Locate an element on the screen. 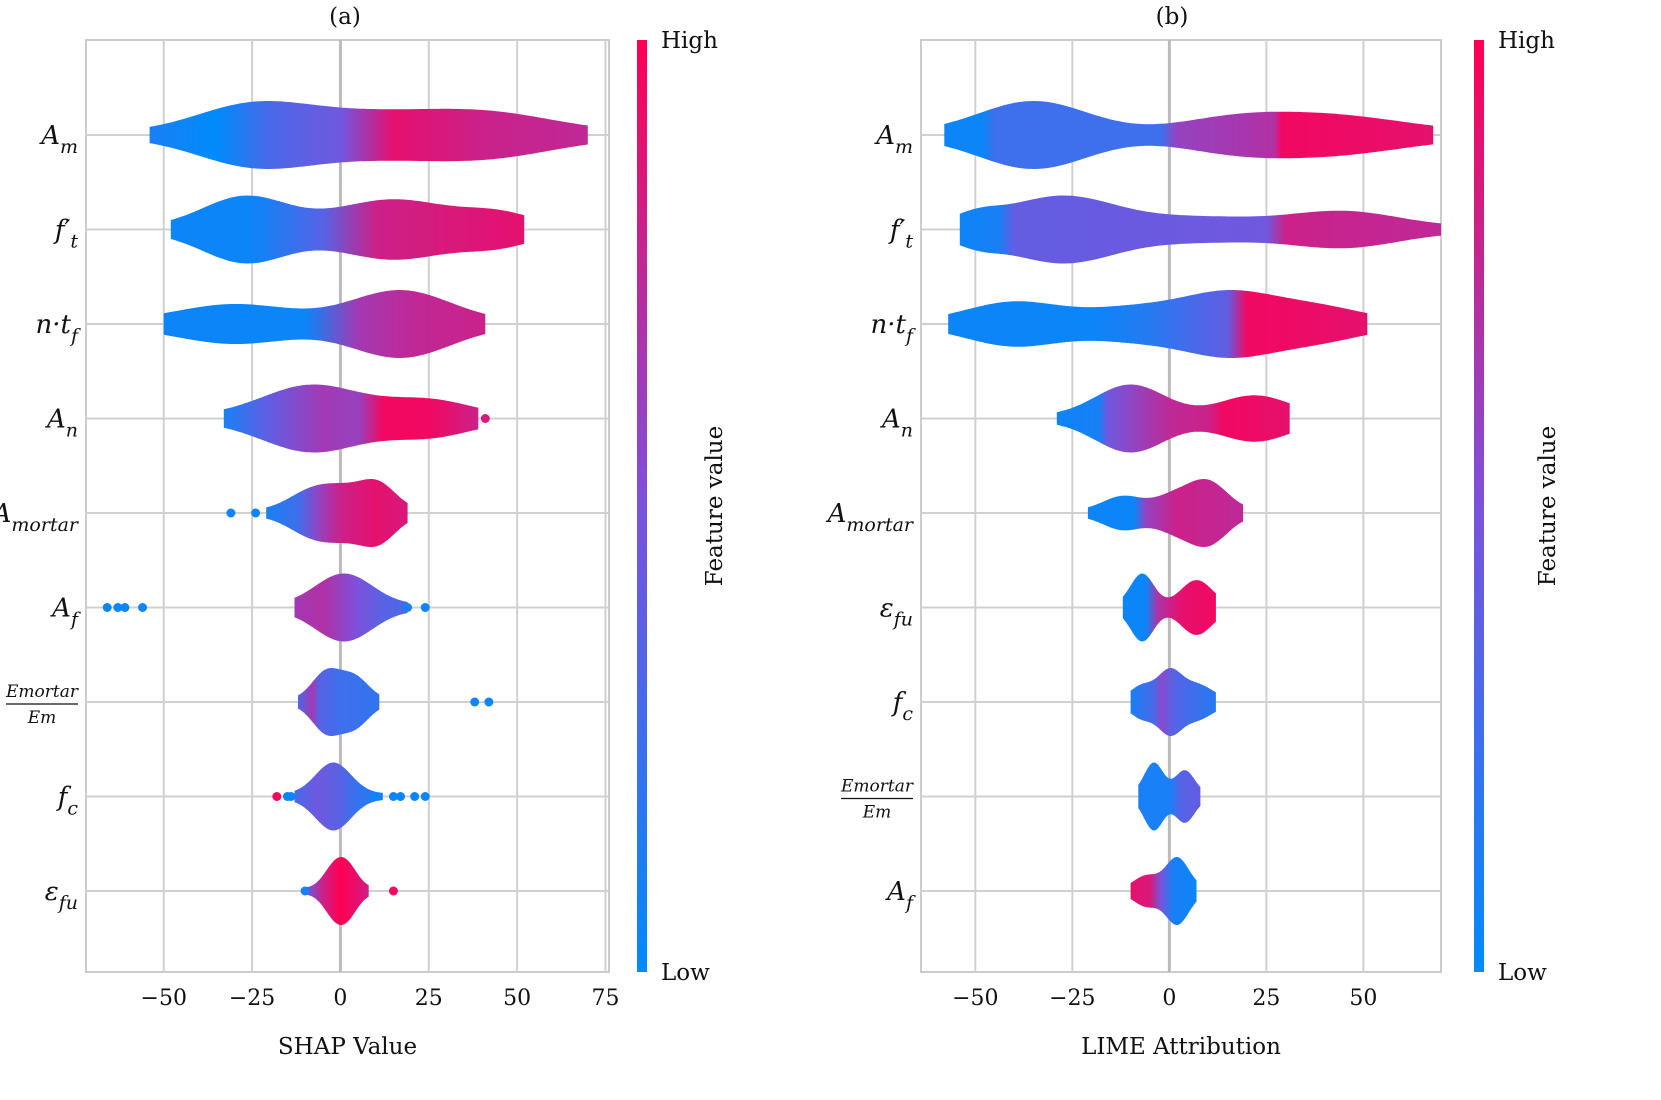  feature-label-f_c: fc is located at coordinates (902, 706).